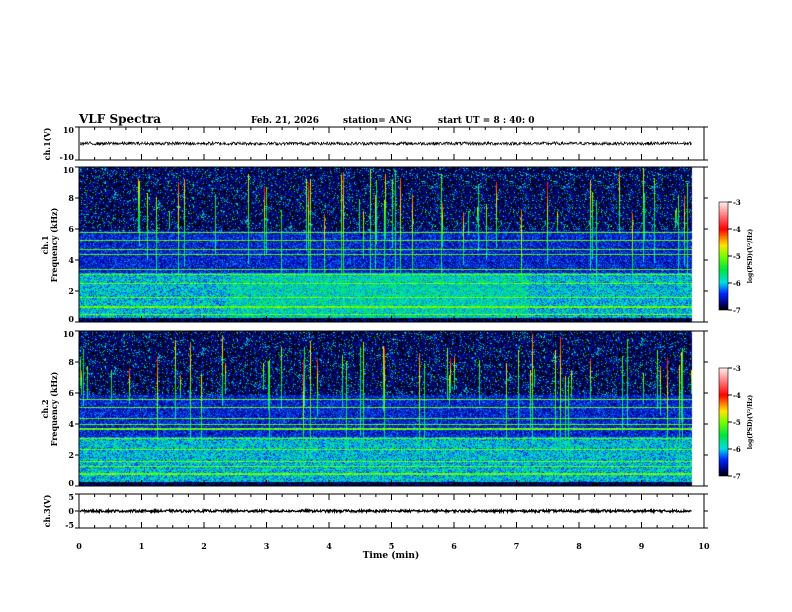  I want to click on x-tick-label: 6, so click(454, 546).